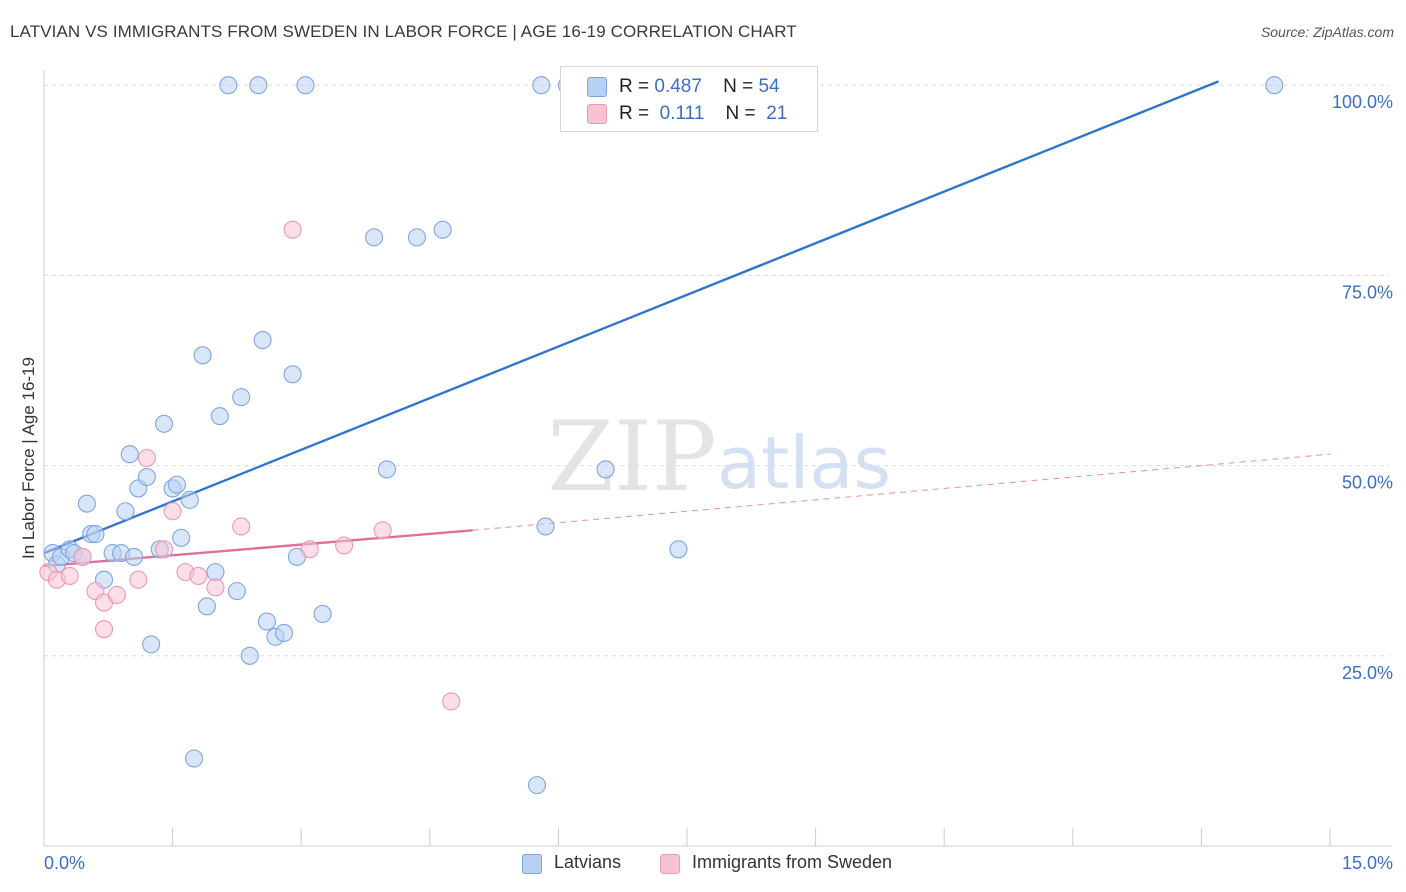 The image size is (1406, 892). I want to click on y-axis-label: In Labor Force | Age 16-19, so click(28, 458).